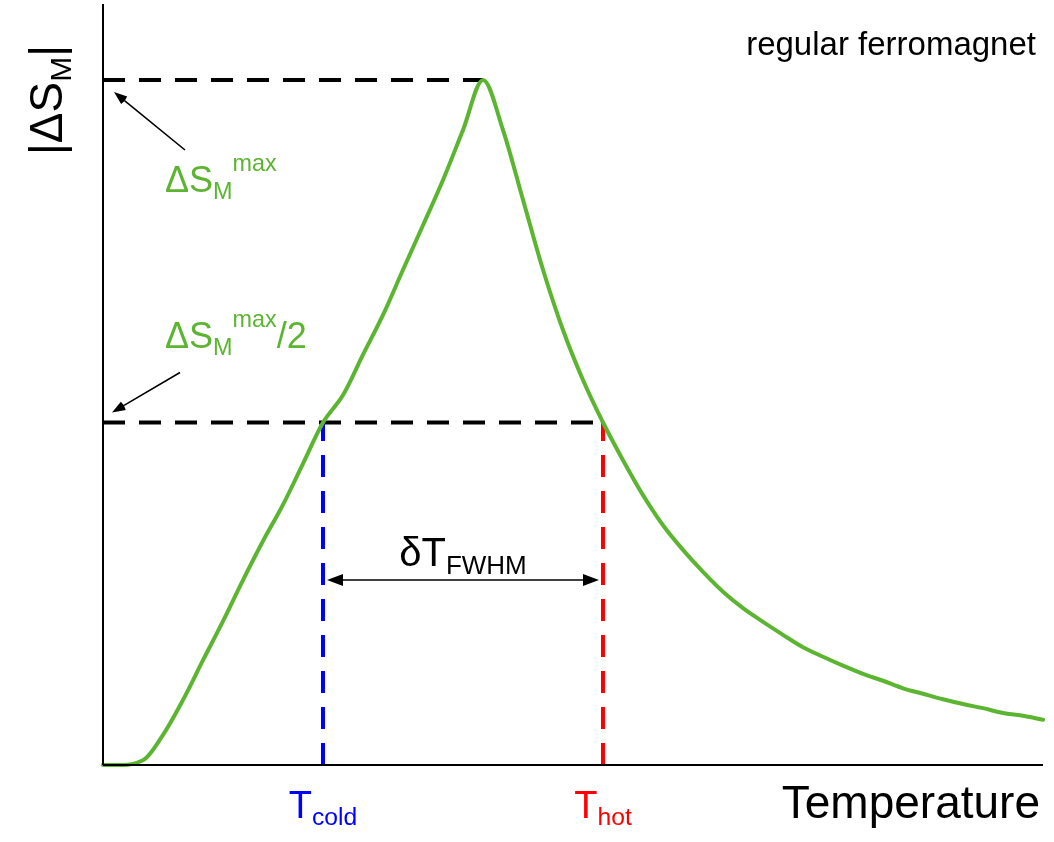  I want to click on x-axis-title: Temperature, so click(910, 802).